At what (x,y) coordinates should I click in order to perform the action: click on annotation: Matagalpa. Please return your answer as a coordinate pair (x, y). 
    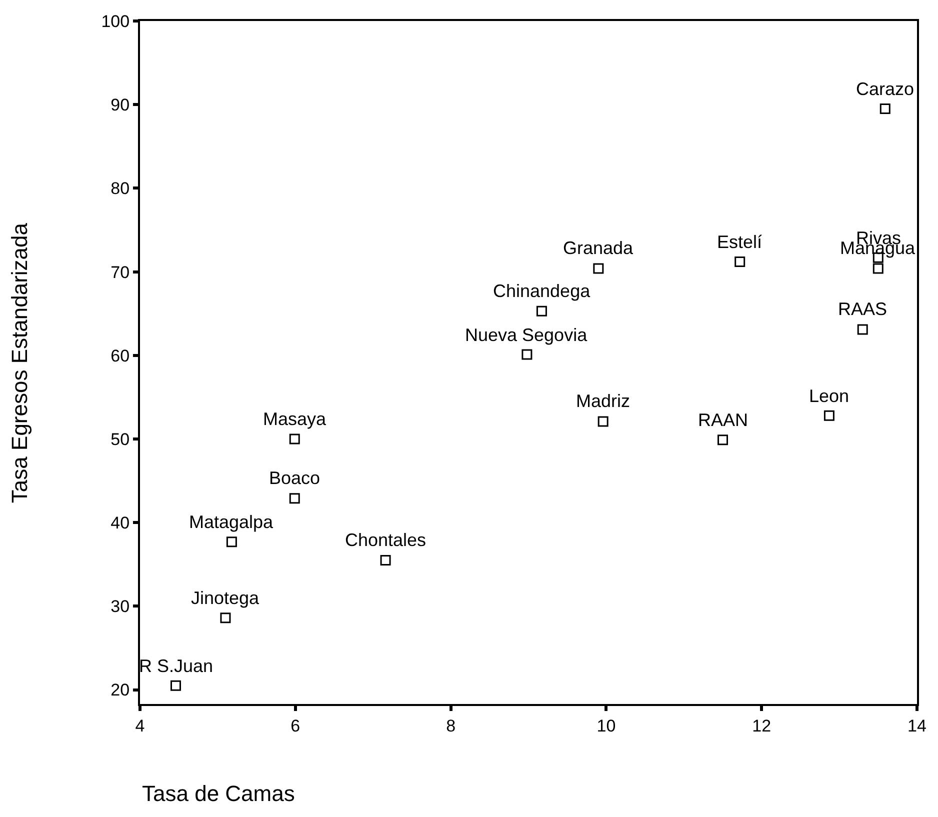
    Looking at the image, I should click on (231, 522).